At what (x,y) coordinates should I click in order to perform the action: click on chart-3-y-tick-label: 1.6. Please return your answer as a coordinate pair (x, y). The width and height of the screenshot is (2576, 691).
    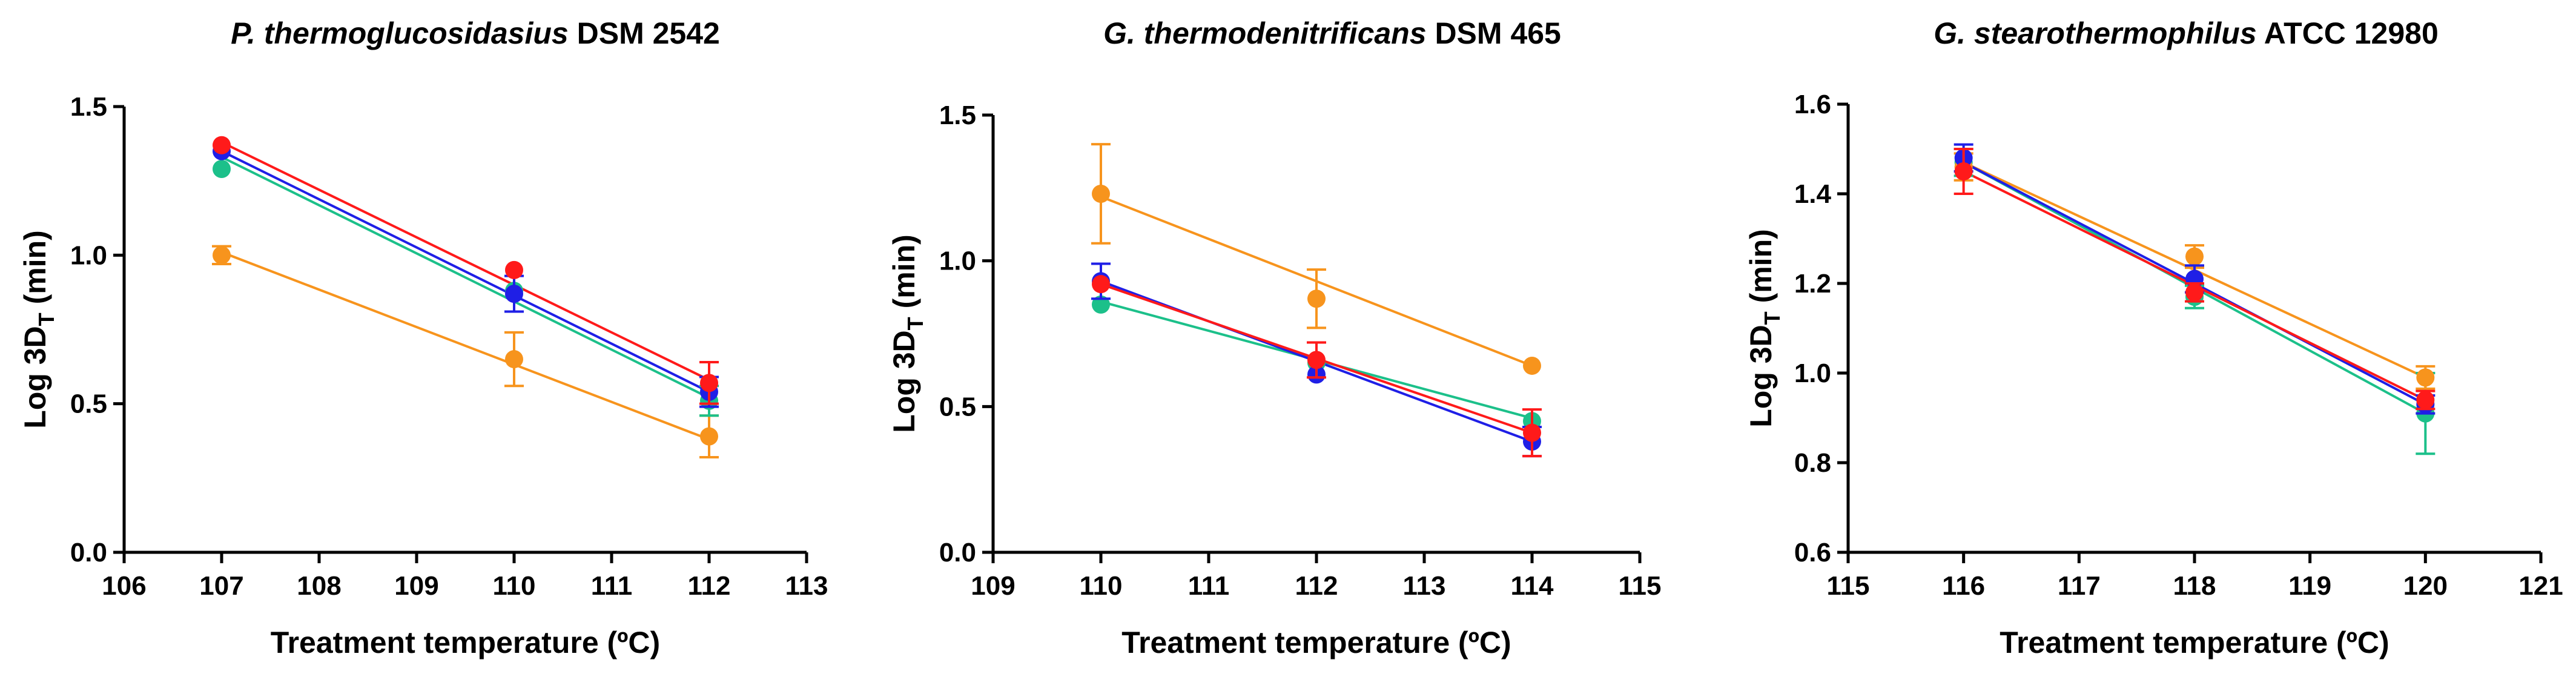
    Looking at the image, I should click on (1812, 104).